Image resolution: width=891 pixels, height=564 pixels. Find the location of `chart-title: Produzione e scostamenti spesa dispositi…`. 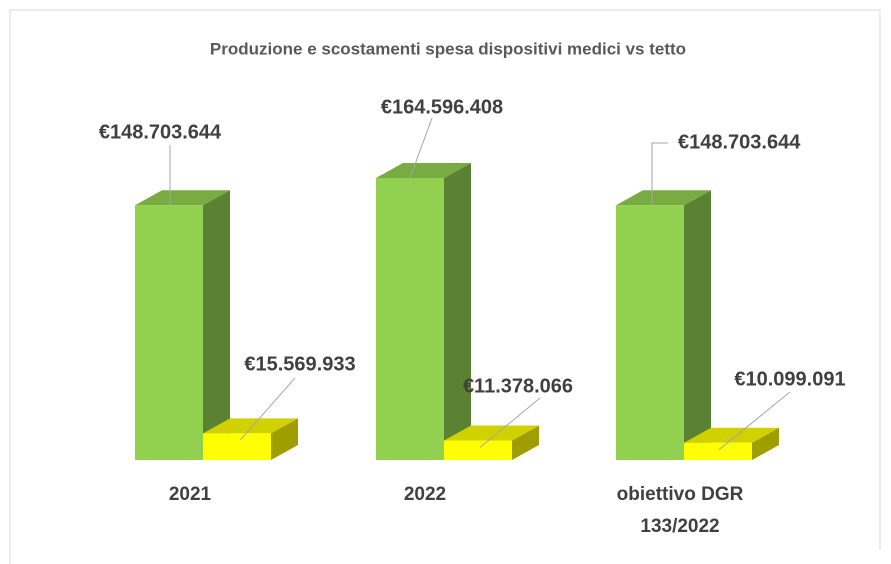

chart-title: Produzione e scostamenti spesa dispositi… is located at coordinates (448, 48).